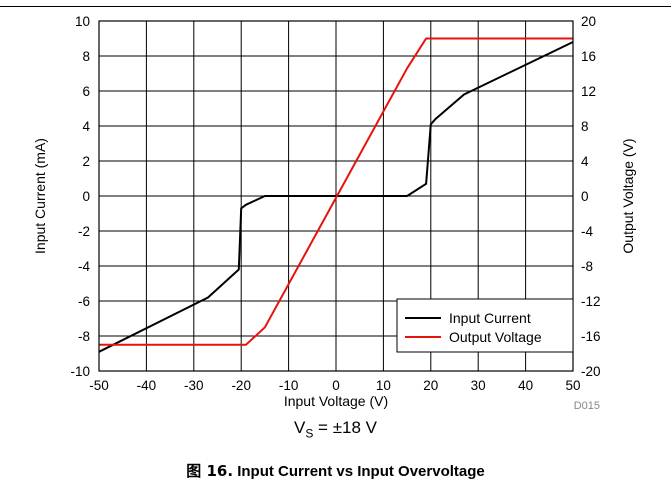  Describe the element at coordinates (84, 301) in the screenshot. I see `y-left-tick-label: -6` at that location.